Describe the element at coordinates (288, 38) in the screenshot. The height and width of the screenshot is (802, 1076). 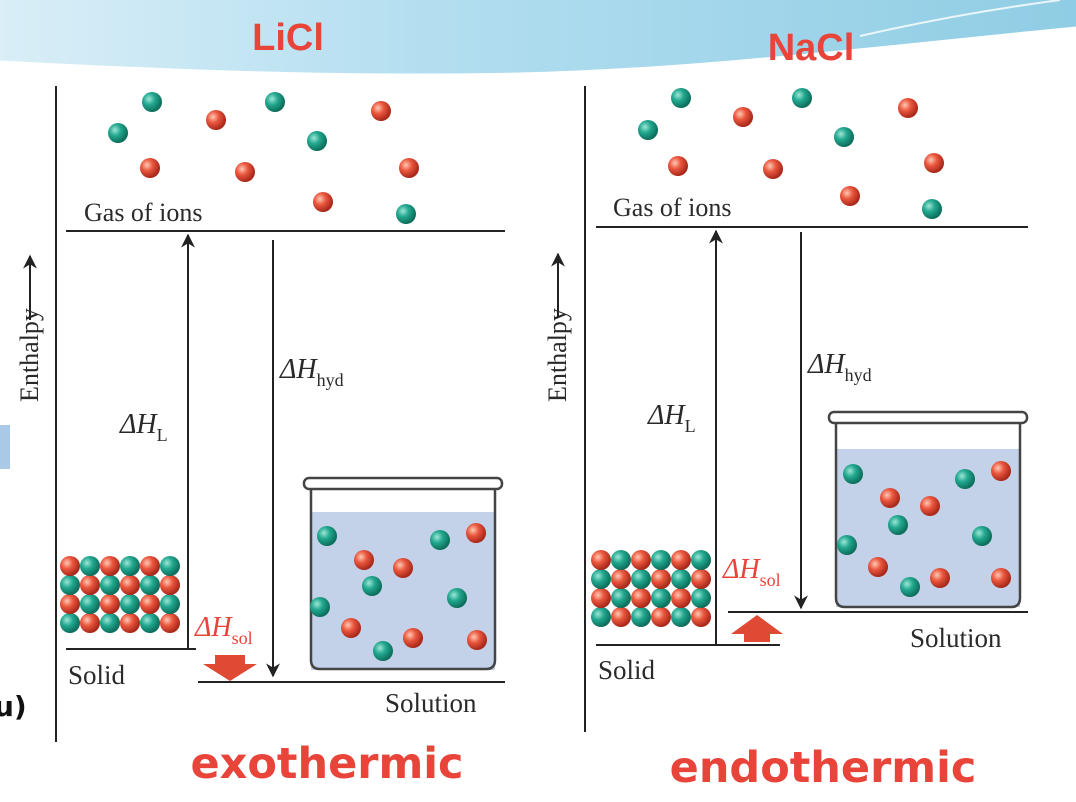
I see `panel-title: LiCl` at that location.